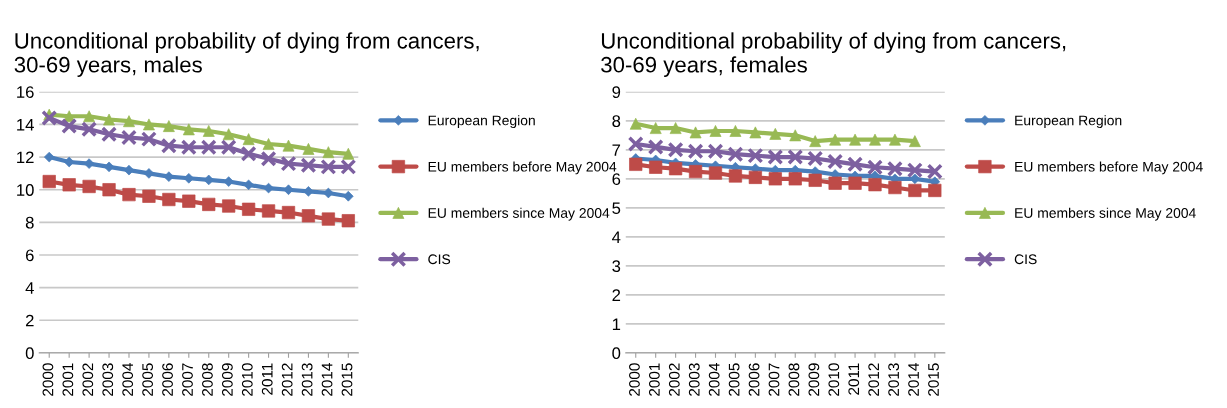 This screenshot has height=408, width=1227. Describe the element at coordinates (616, 92) in the screenshot. I see `y-tick-label: 9` at that location.